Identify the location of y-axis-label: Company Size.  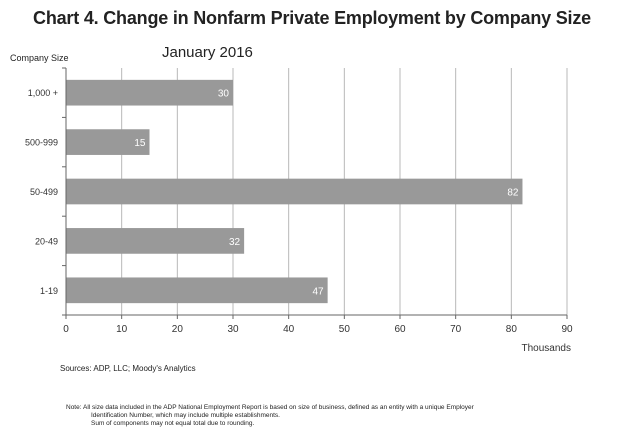
(39, 58).